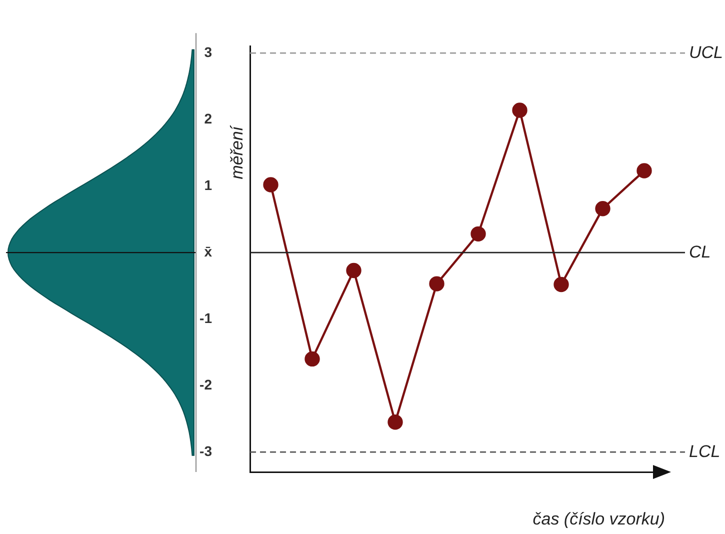  Describe the element at coordinates (206, 450) in the screenshot. I see `y-tick-label: -3` at that location.